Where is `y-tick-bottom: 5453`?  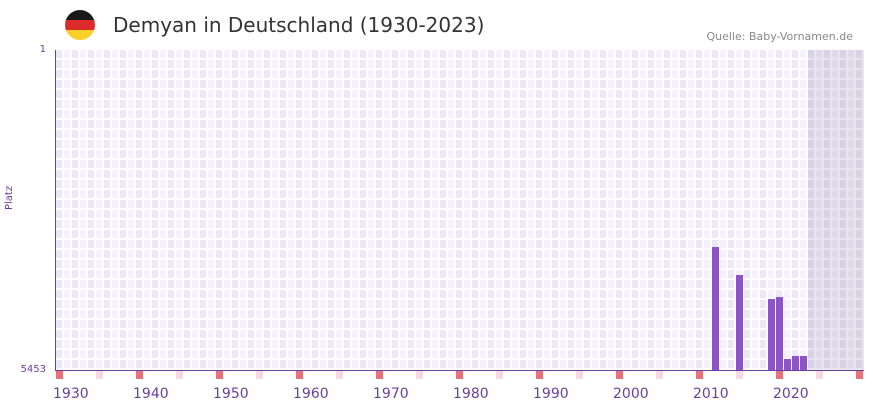
y-tick-bottom: 5453 is located at coordinates (33, 369).